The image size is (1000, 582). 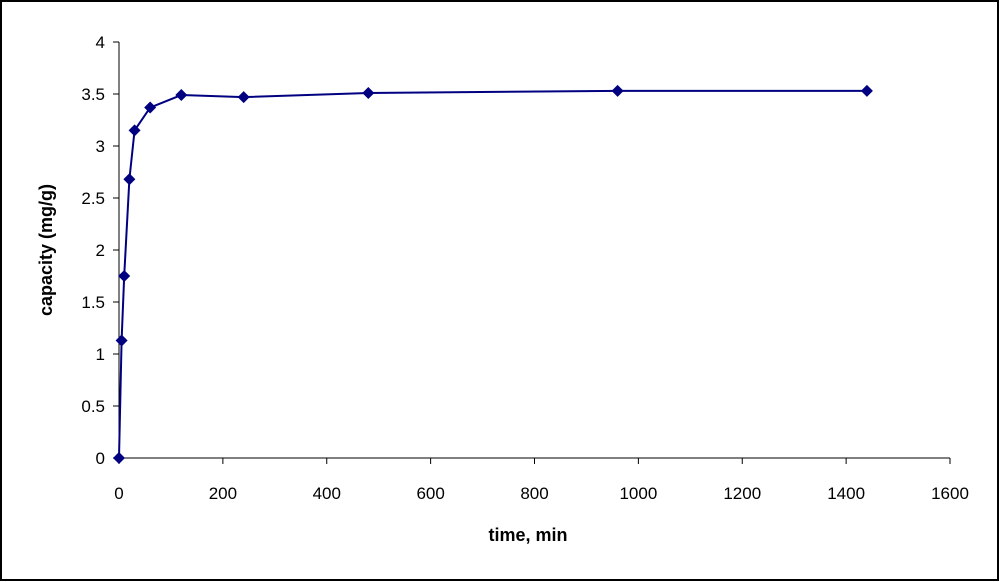 What do you see at coordinates (93, 94) in the screenshot?
I see `y-tick-label: 3.5` at bounding box center [93, 94].